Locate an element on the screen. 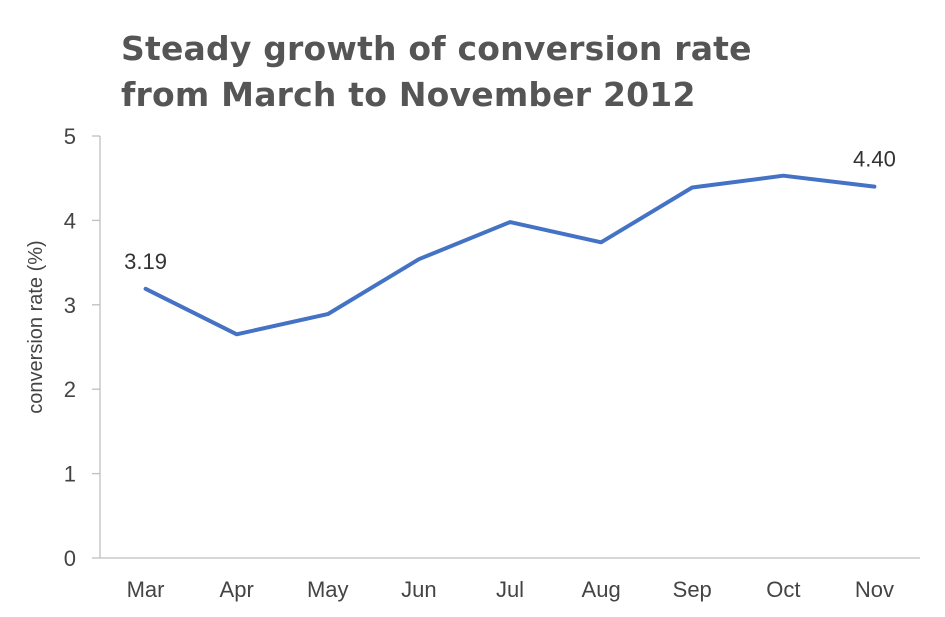  y-tick-label: 4 is located at coordinates (70, 220).